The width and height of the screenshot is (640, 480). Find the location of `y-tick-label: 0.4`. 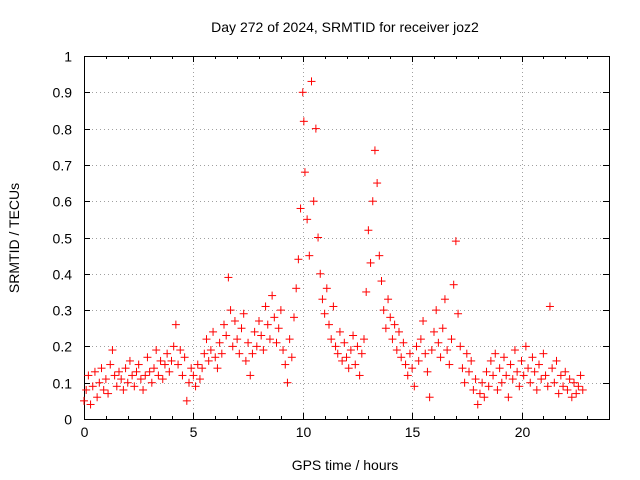

y-tick-label: 0.4 is located at coordinates (63, 275).